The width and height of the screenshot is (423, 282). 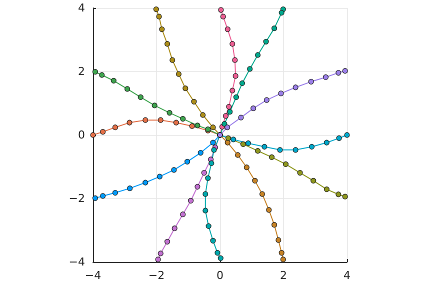 What do you see at coordinates (283, 275) in the screenshot?
I see `x-tick-label: 2` at bounding box center [283, 275].